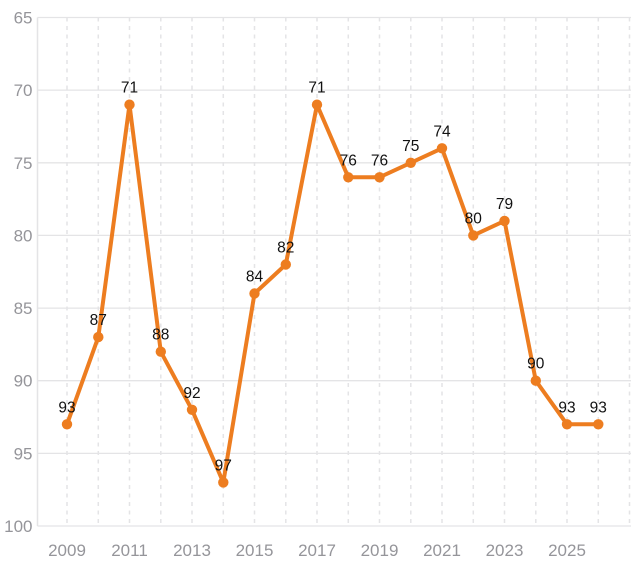 This screenshot has height=576, width=638. What do you see at coordinates (410, 146) in the screenshot?
I see `data-point-label: 75` at bounding box center [410, 146].